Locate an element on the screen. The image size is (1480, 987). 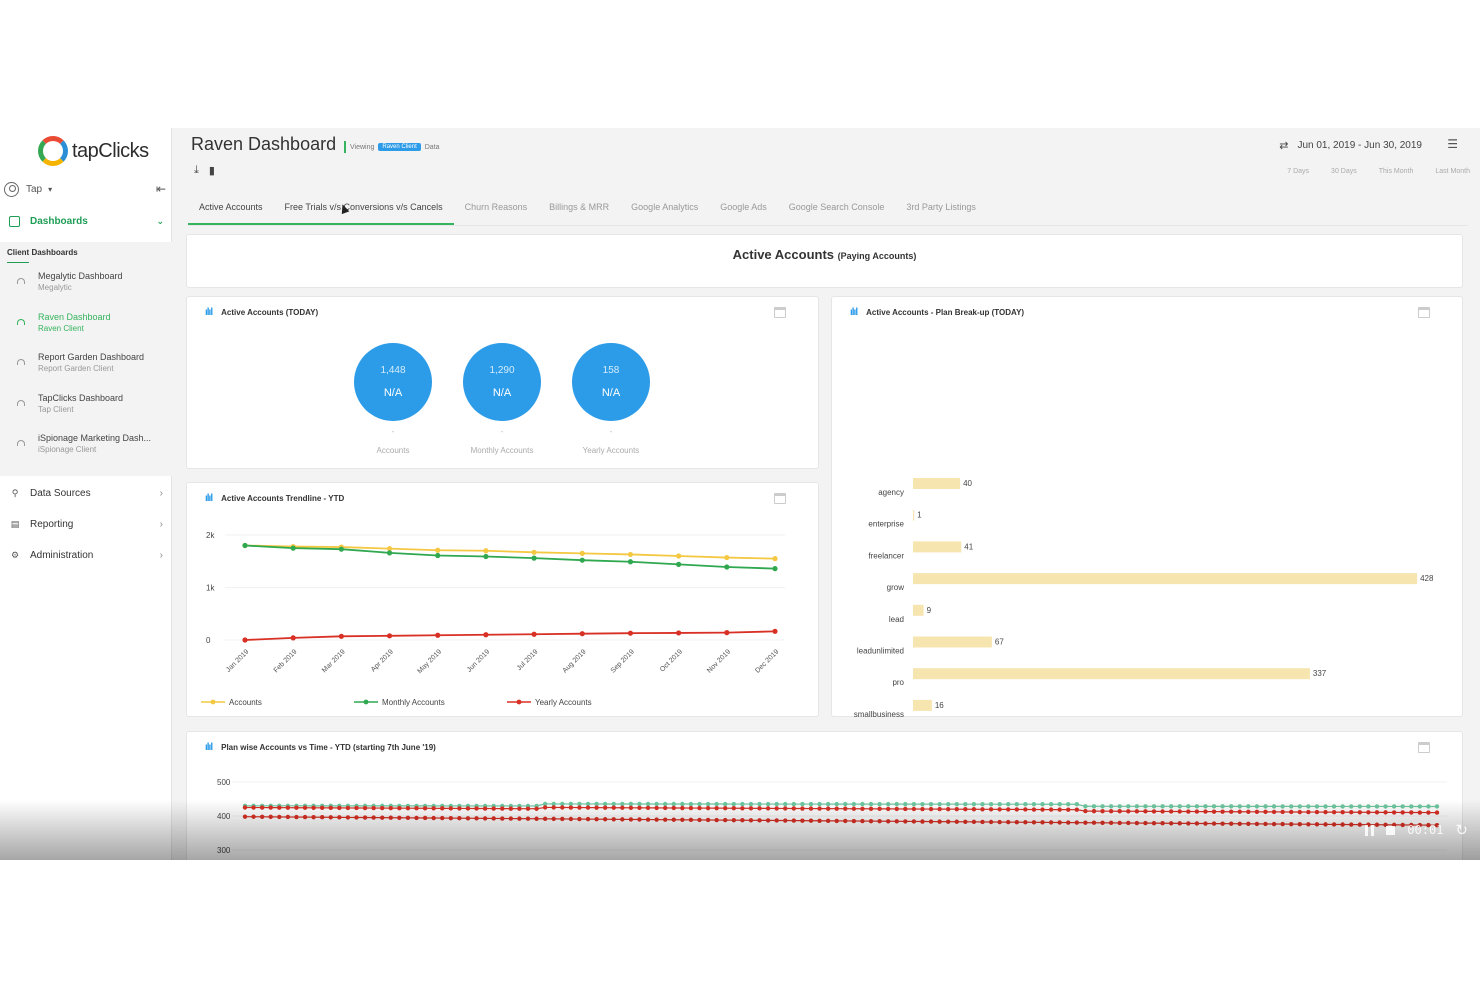
filter-icon: ☰ is located at coordinates (1452, 144).